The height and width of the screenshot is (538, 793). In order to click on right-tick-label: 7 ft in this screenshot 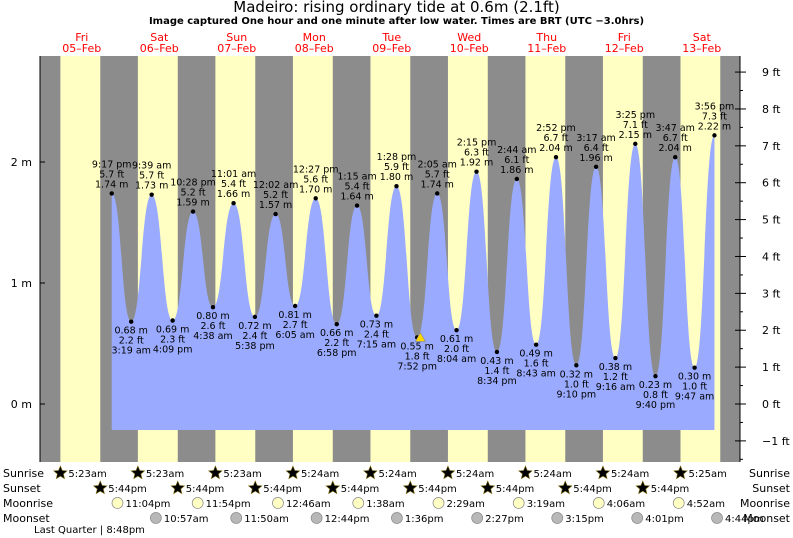, I will do `click(771, 146)`.